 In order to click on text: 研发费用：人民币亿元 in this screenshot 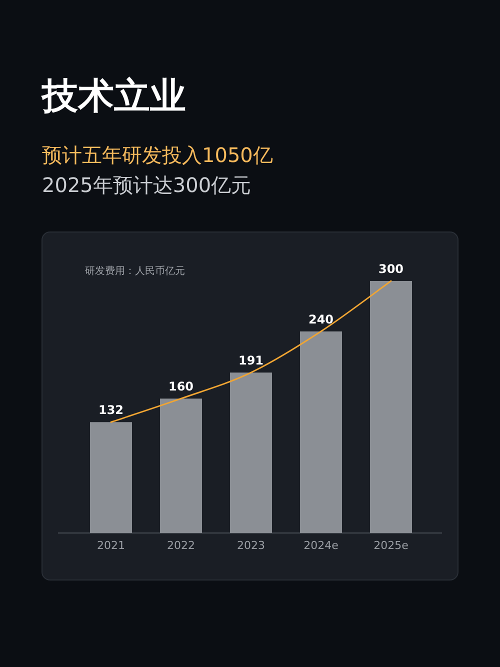, I will do `click(135, 271)`.